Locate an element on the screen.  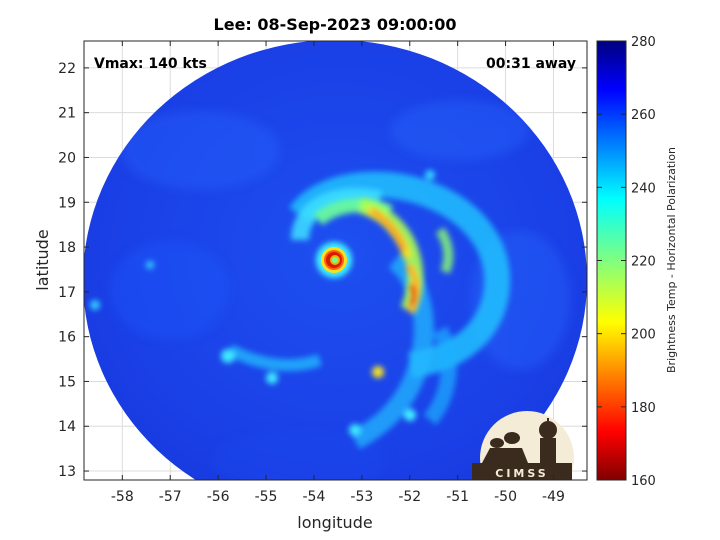
inner-rain-band is located at coordinates (383, 287).